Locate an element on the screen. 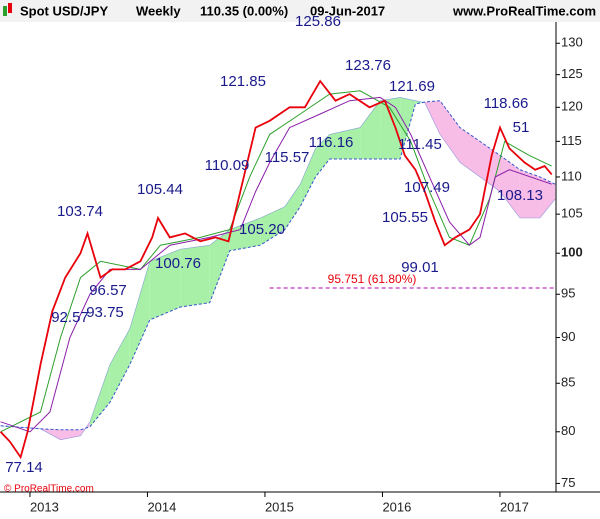  annotation: 116.16 is located at coordinates (331, 142).